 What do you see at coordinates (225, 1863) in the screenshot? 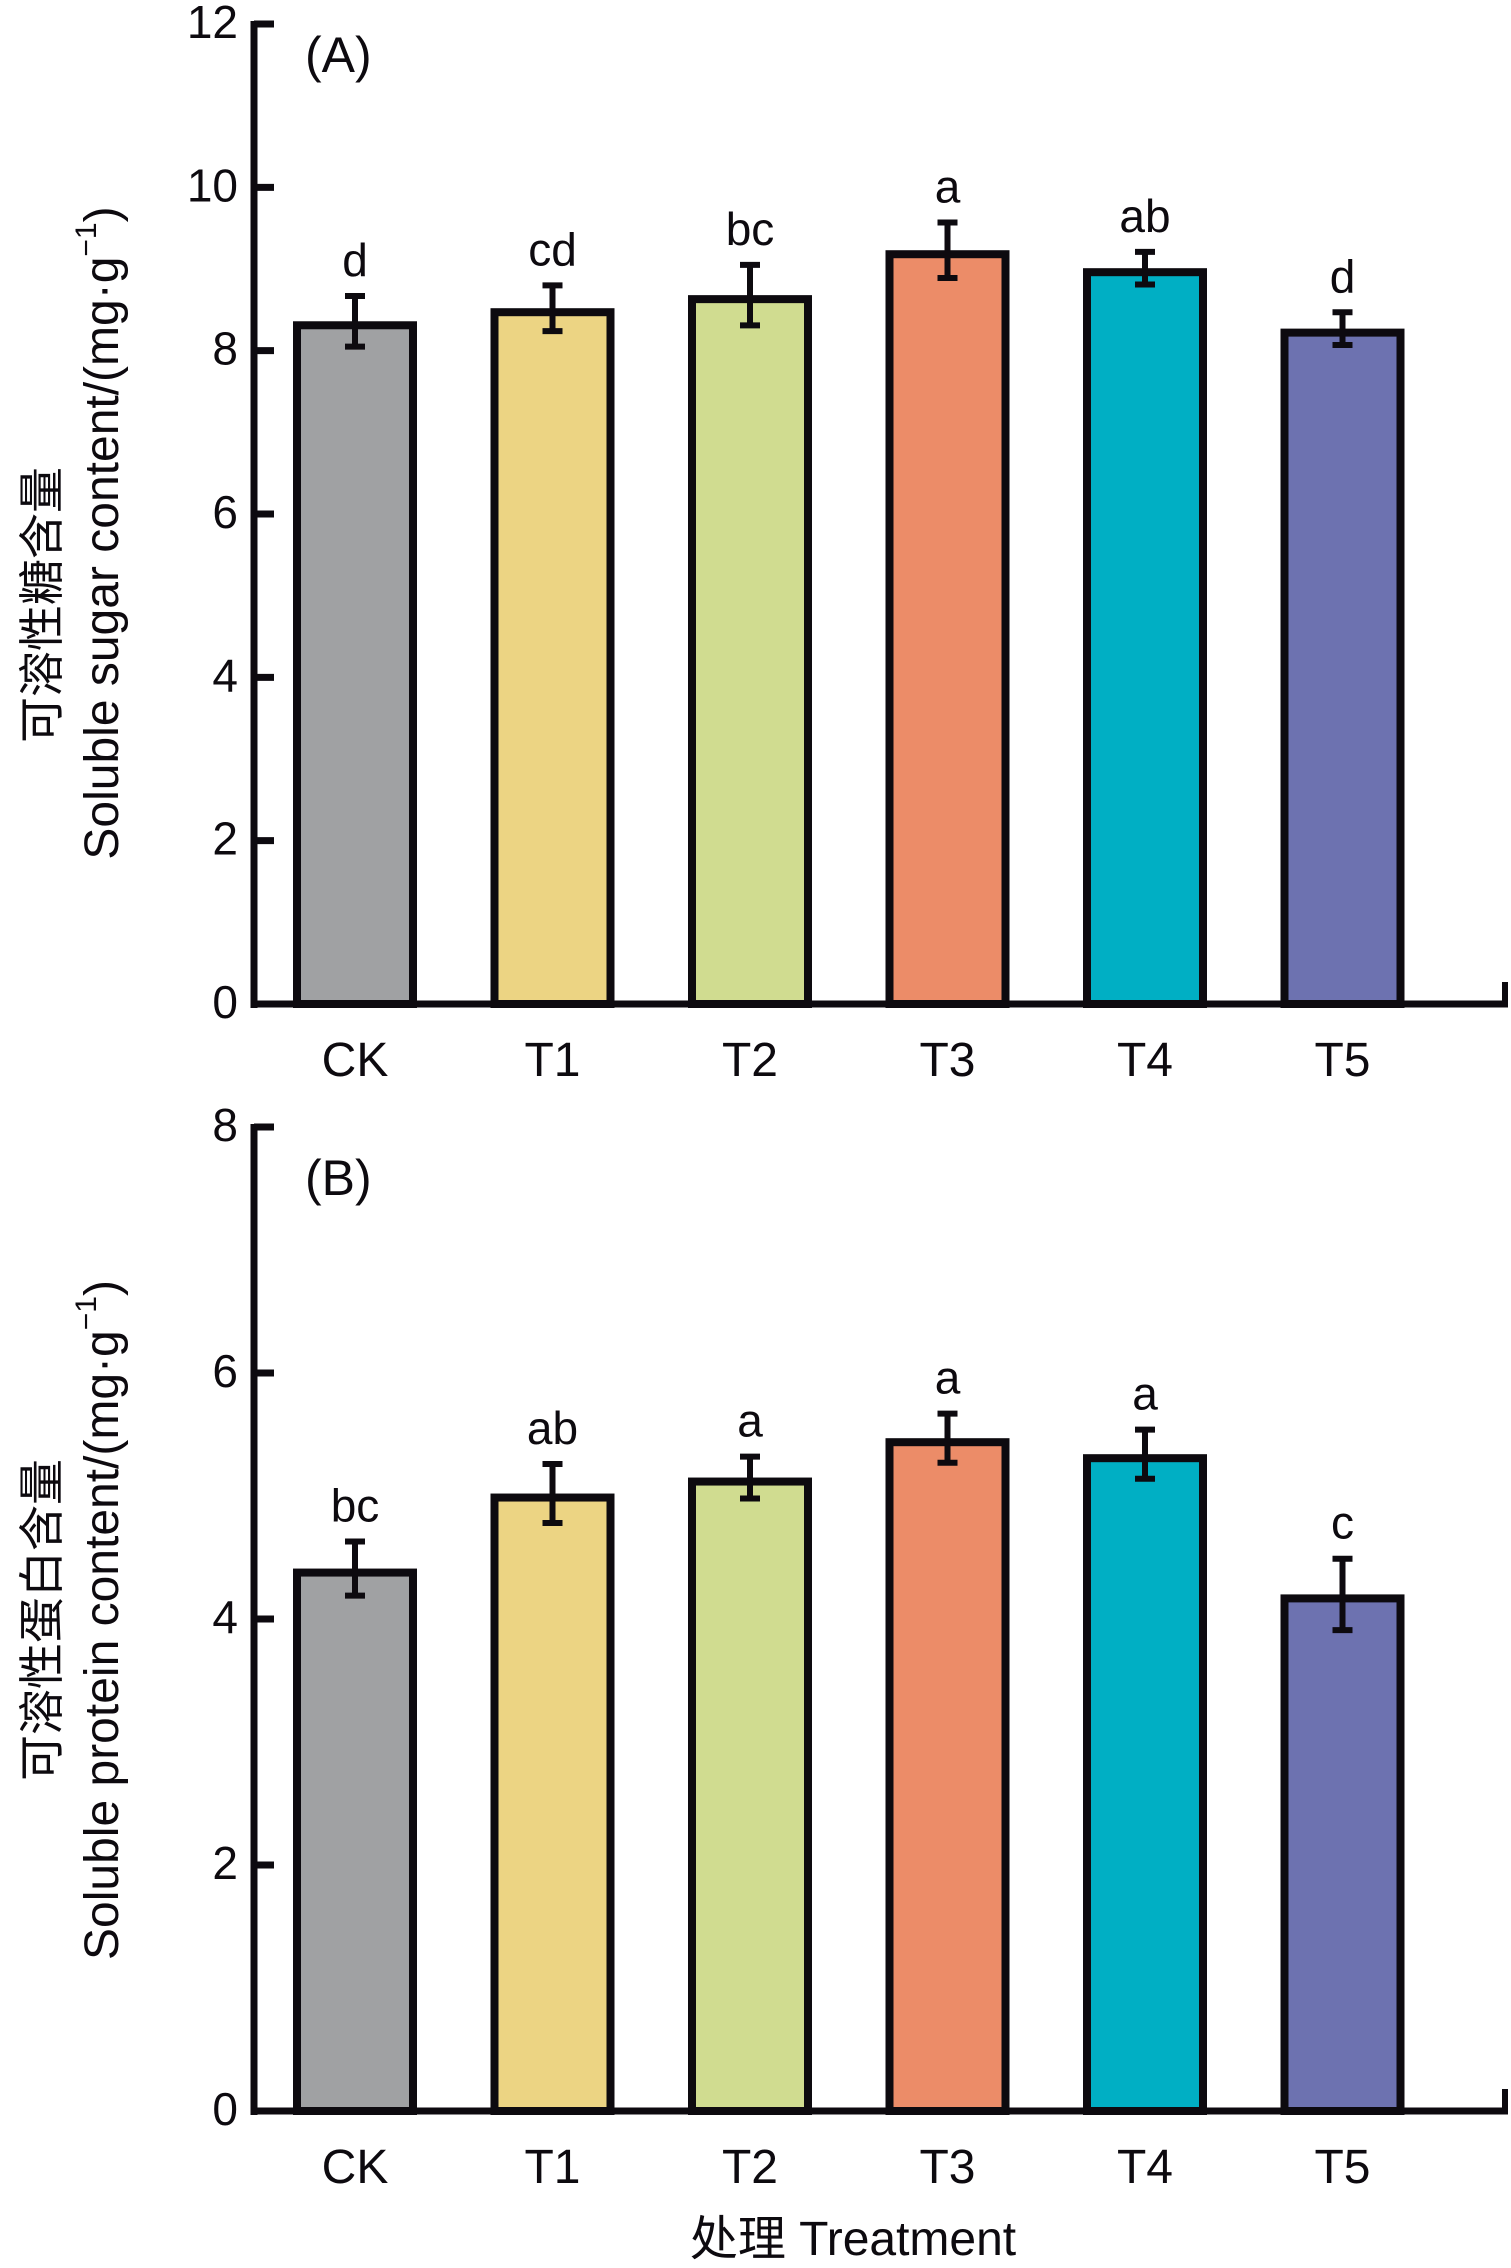
I see `panel-b-y-tick-label-2: 2` at bounding box center [225, 1863].